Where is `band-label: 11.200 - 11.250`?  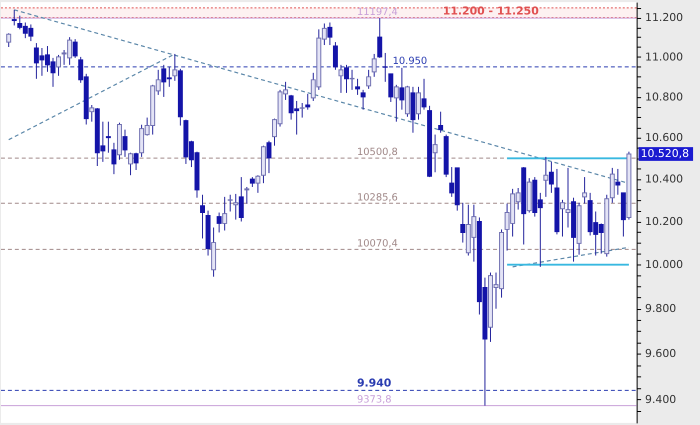 band-label: 11.200 - 11.250 is located at coordinates (491, 11).